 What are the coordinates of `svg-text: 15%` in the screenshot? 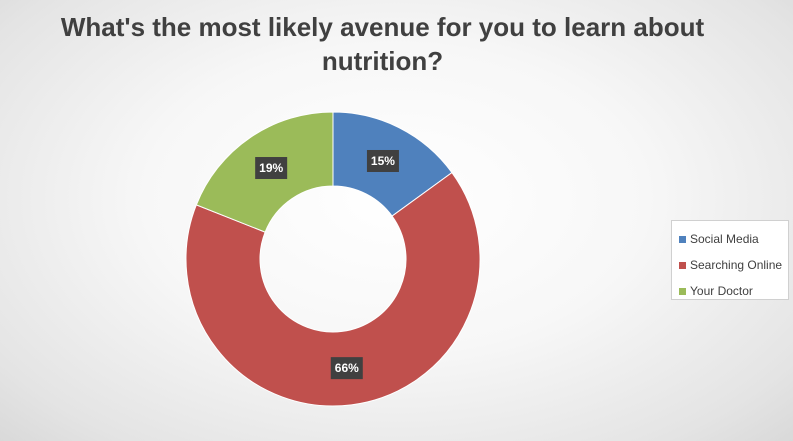 It's located at (383, 161).